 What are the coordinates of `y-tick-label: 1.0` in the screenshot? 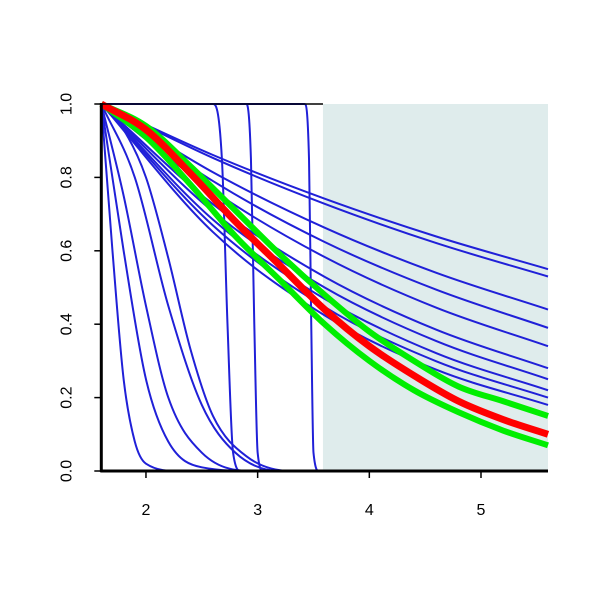 It's located at (67, 104).